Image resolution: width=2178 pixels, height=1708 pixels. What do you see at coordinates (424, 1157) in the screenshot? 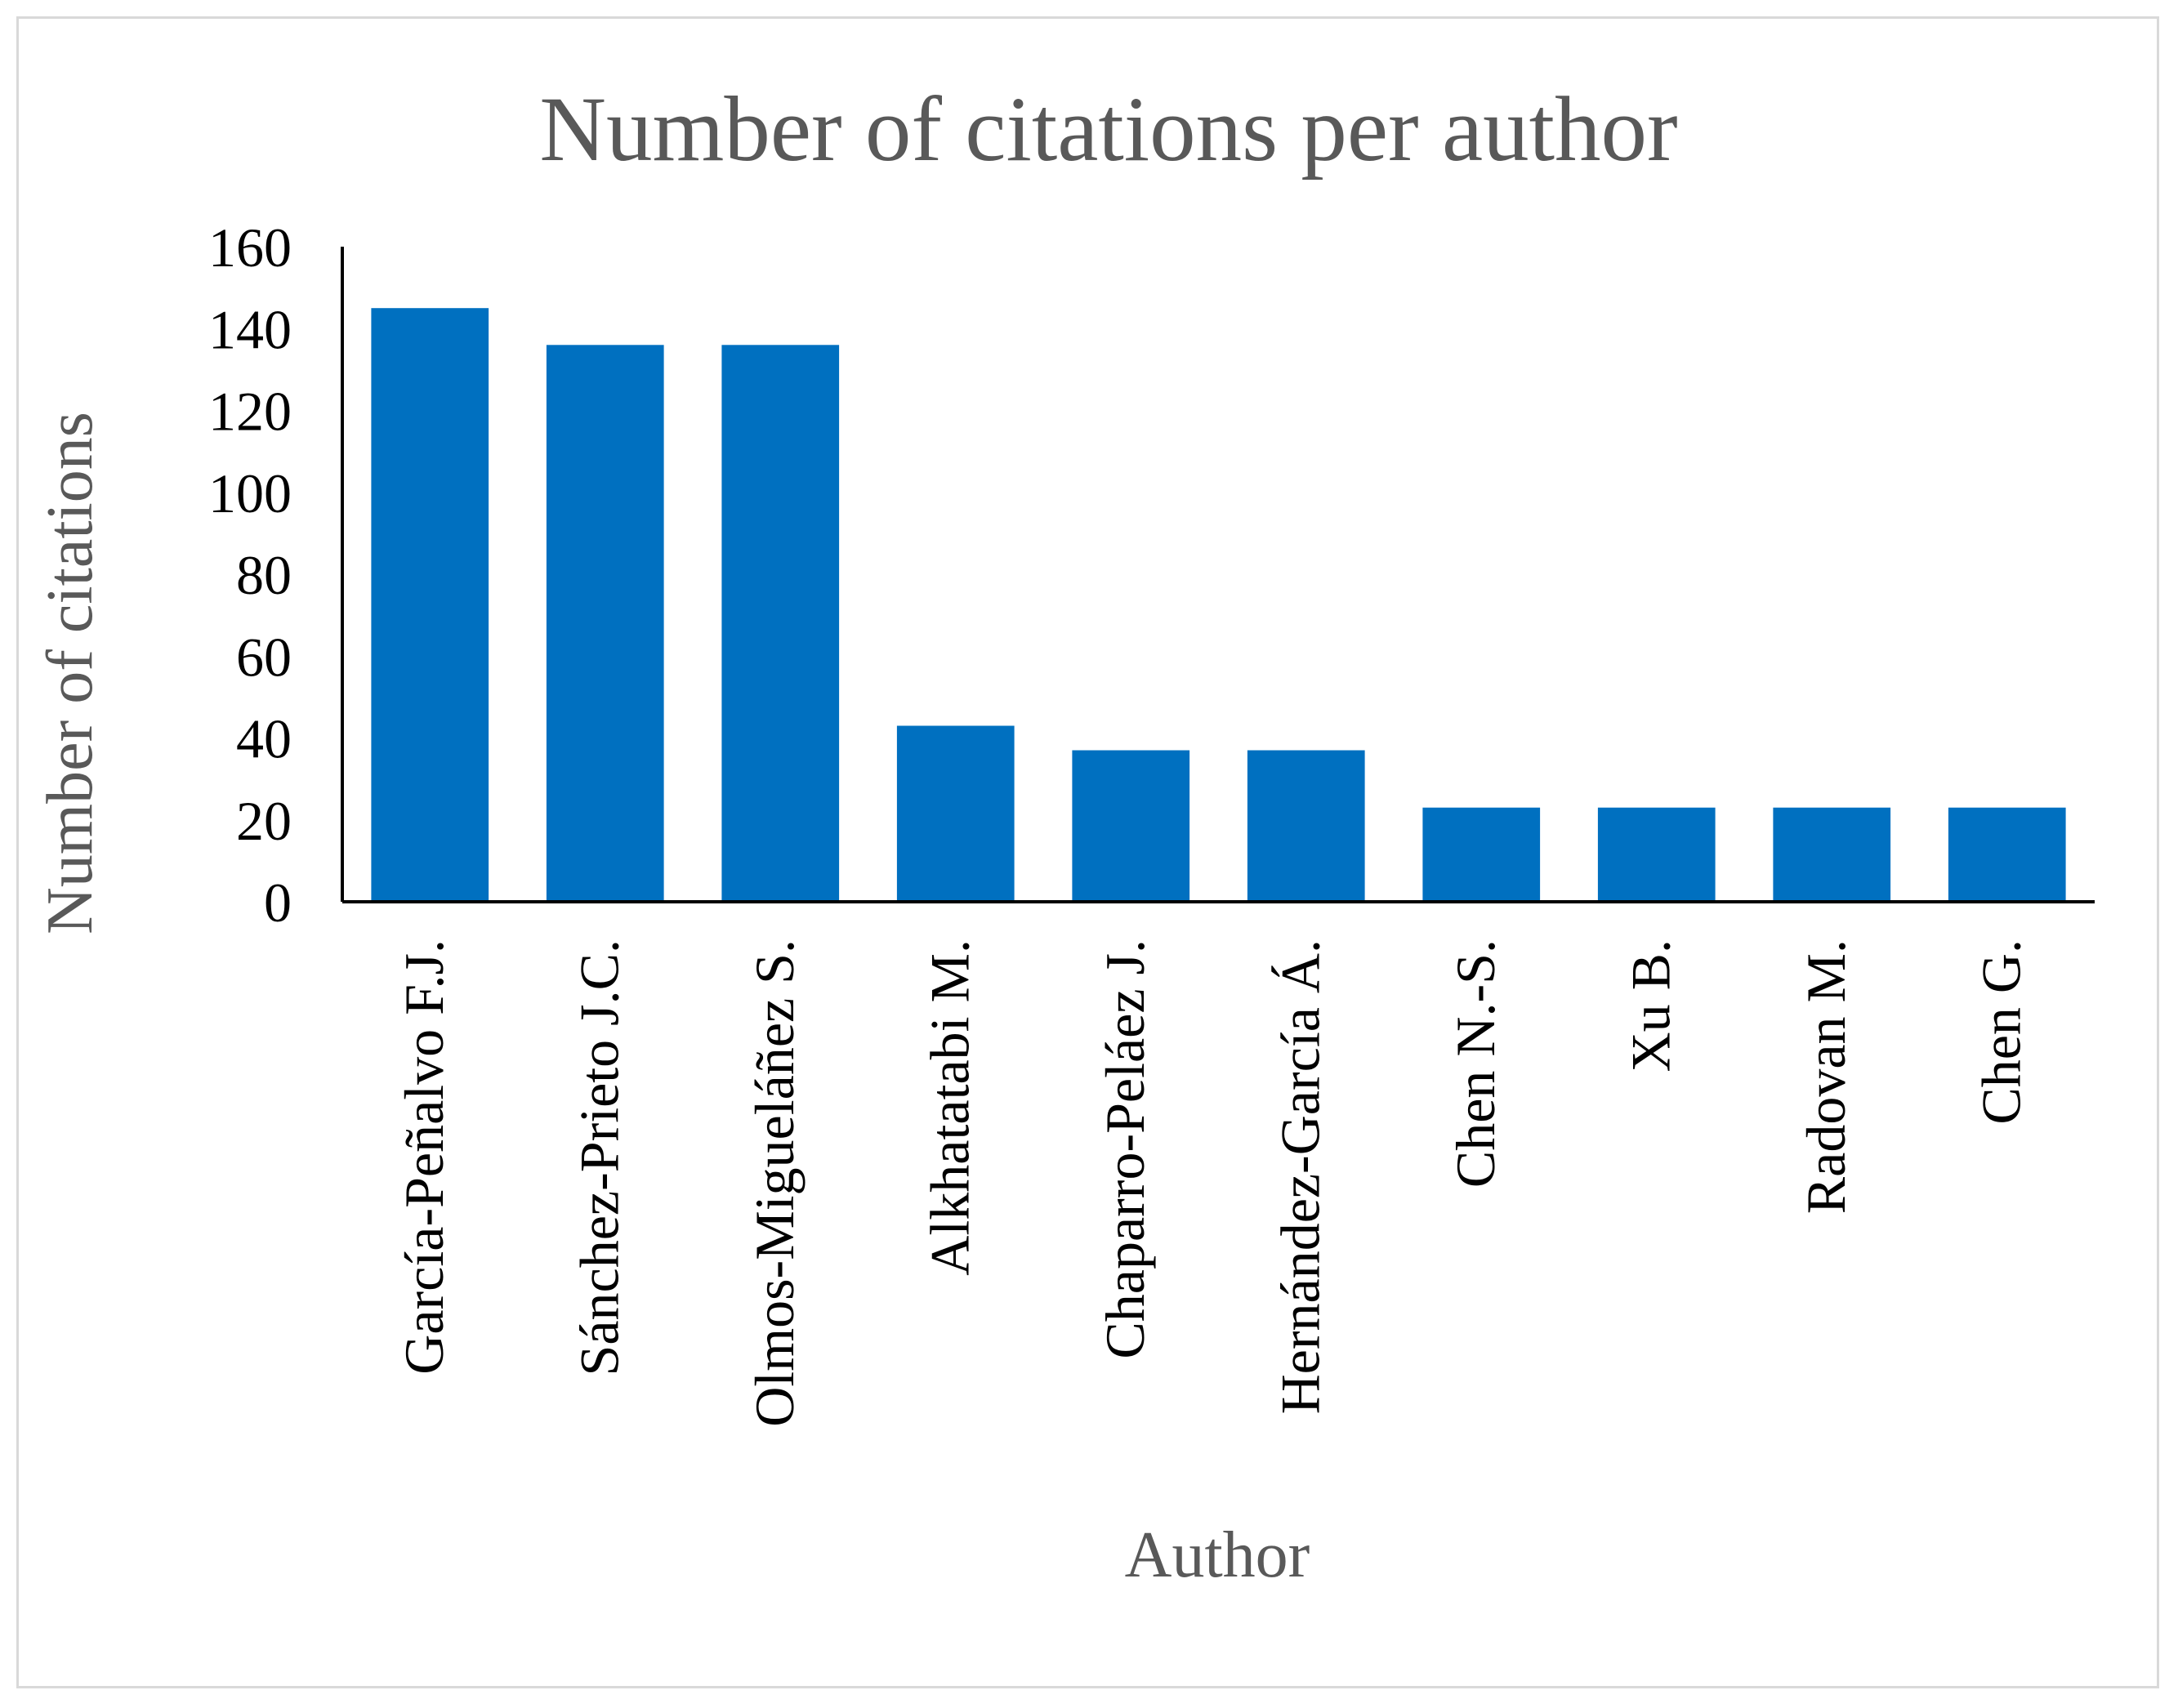
I see `x-tick-label-1: García-Peñalvo F.J.` at bounding box center [424, 1157].